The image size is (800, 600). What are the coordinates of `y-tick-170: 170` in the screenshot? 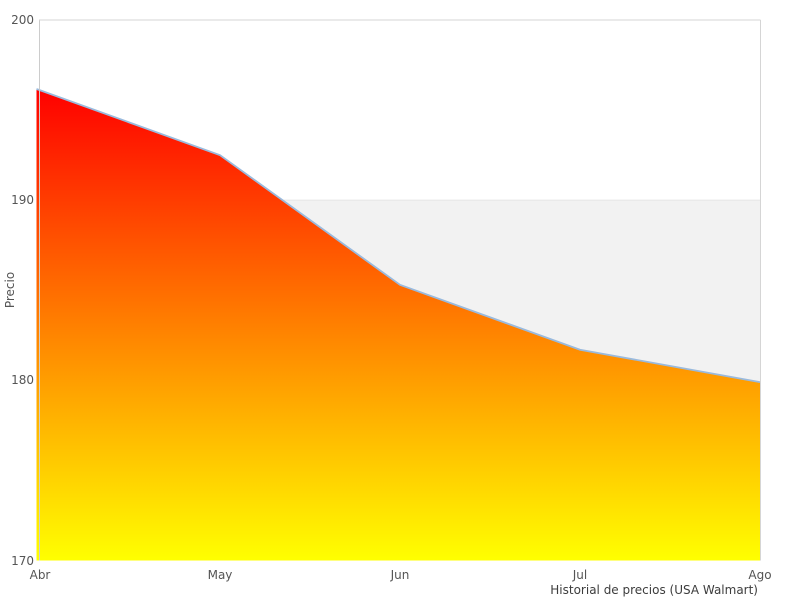 It's located at (22, 560).